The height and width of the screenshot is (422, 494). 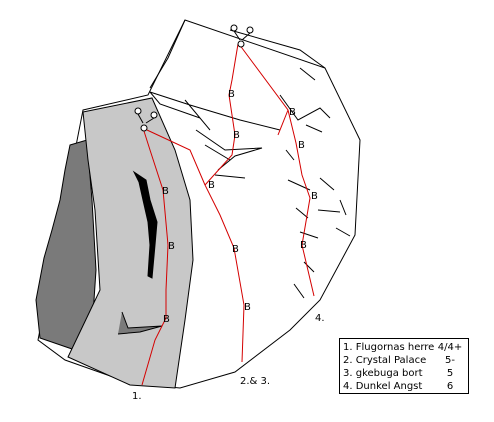 I want to click on legend-route-name: Dunkel Angst, so click(x=389, y=386).